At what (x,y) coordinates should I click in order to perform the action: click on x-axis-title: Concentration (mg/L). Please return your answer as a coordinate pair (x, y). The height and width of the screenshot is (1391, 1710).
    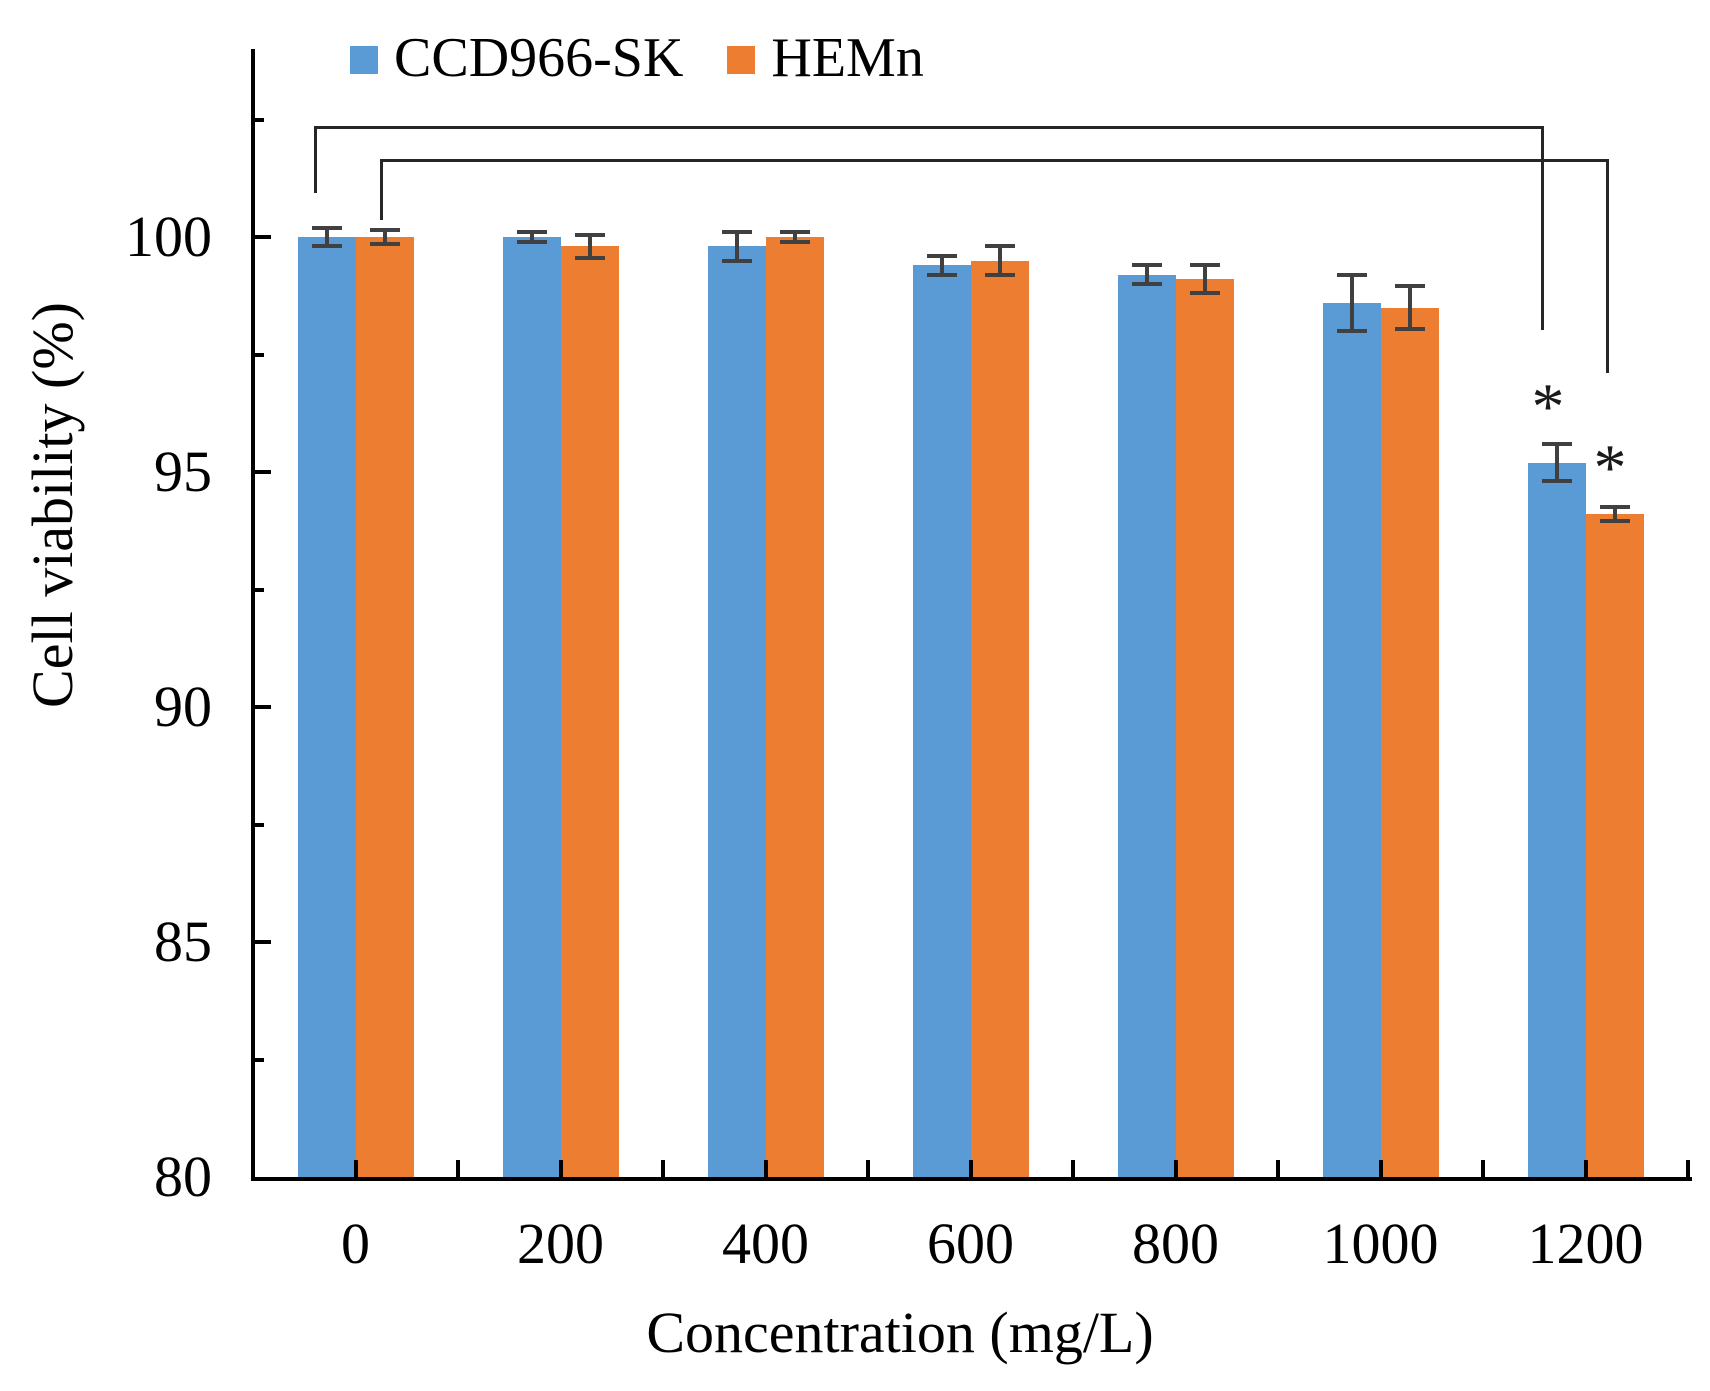
    Looking at the image, I should click on (900, 1332).